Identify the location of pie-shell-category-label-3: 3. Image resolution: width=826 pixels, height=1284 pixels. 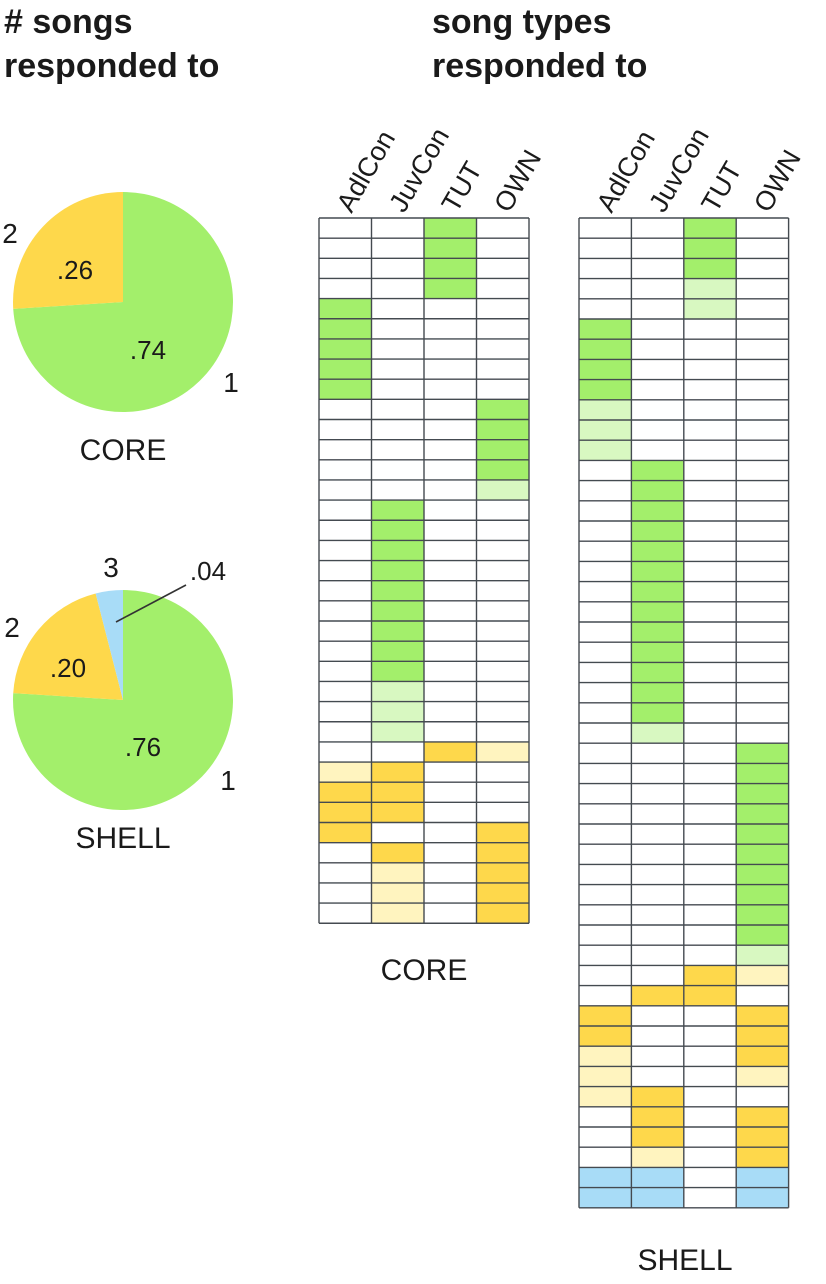
(111, 567).